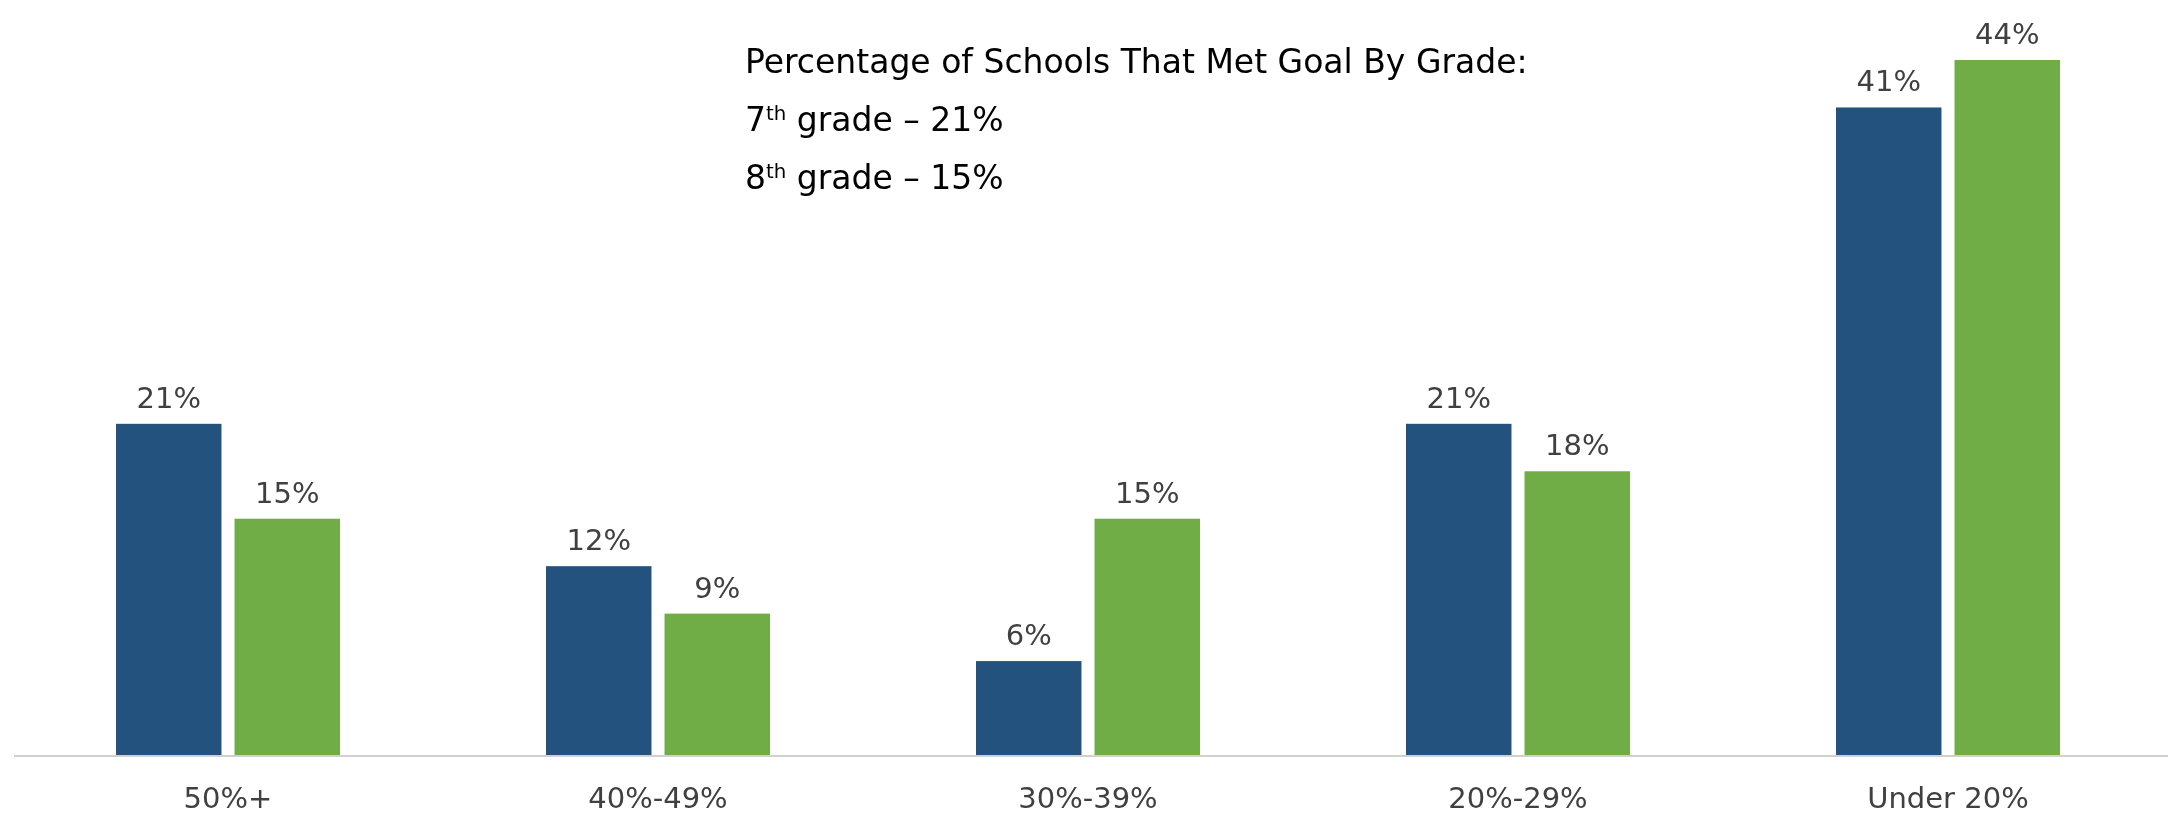 The height and width of the screenshot is (829, 2168). What do you see at coordinates (1136, 61) in the screenshot?
I see `annotation: Percentage of Schools That Met Goal By Grade:` at bounding box center [1136, 61].